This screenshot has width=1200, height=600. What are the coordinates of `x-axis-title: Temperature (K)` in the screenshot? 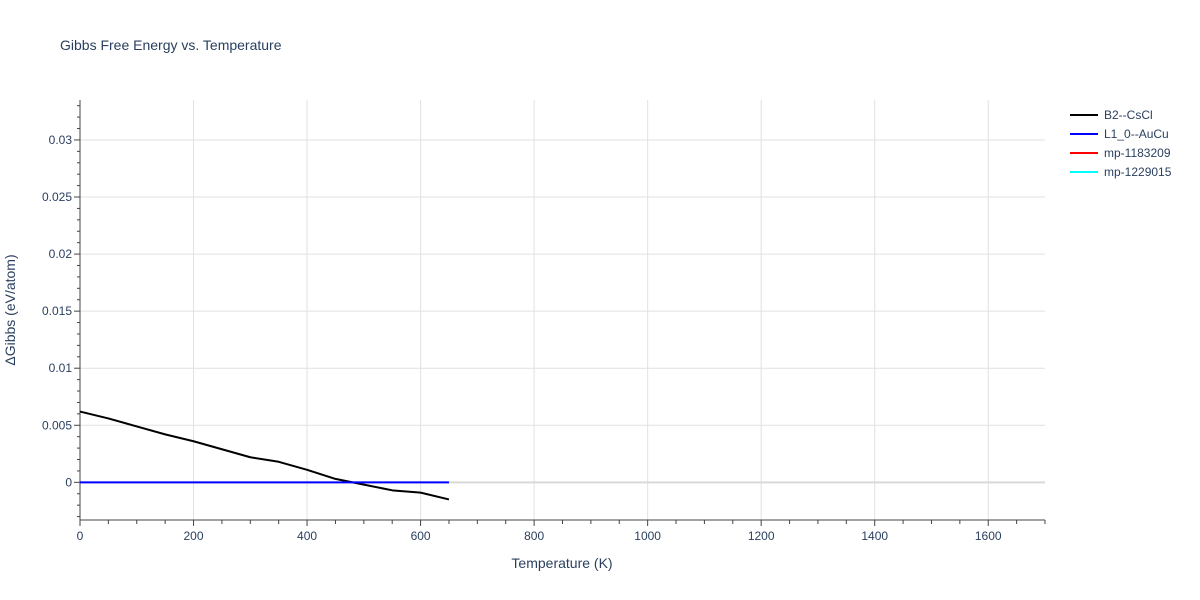 It's located at (561, 563).